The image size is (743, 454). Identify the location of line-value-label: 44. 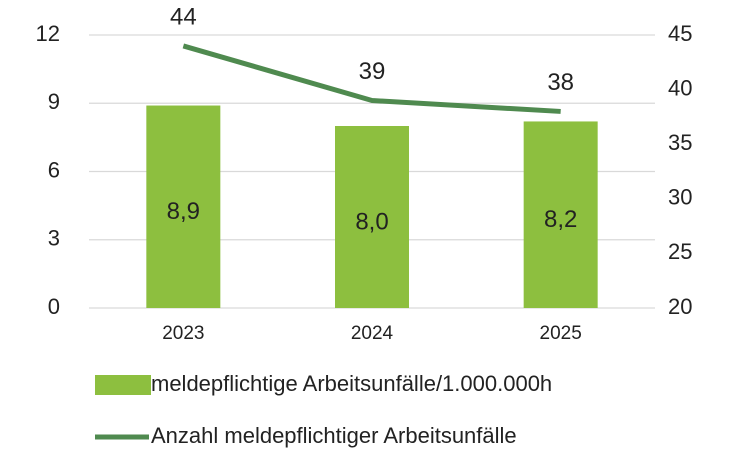
(183, 16).